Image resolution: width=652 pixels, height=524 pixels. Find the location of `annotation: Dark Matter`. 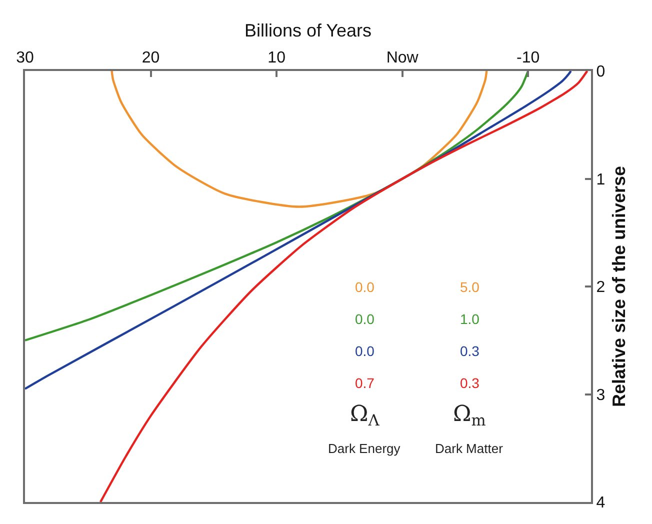

annotation: Dark Matter is located at coordinates (469, 448).